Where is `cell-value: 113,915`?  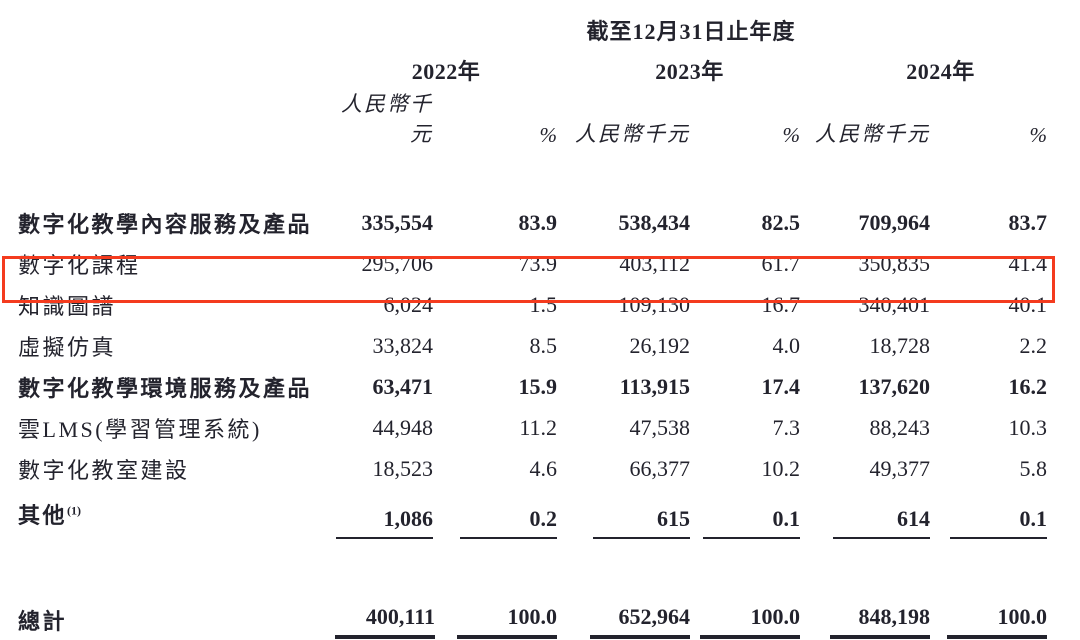
cell-value: 113,915 is located at coordinates (654, 386).